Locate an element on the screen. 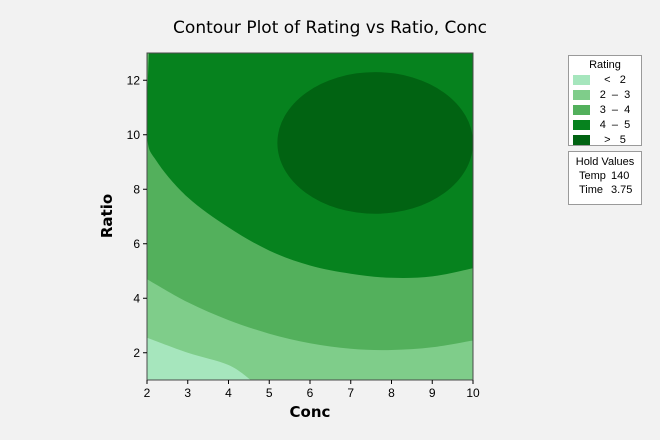 The image size is (660, 440). contour-region-gt5 is located at coordinates (375, 143).